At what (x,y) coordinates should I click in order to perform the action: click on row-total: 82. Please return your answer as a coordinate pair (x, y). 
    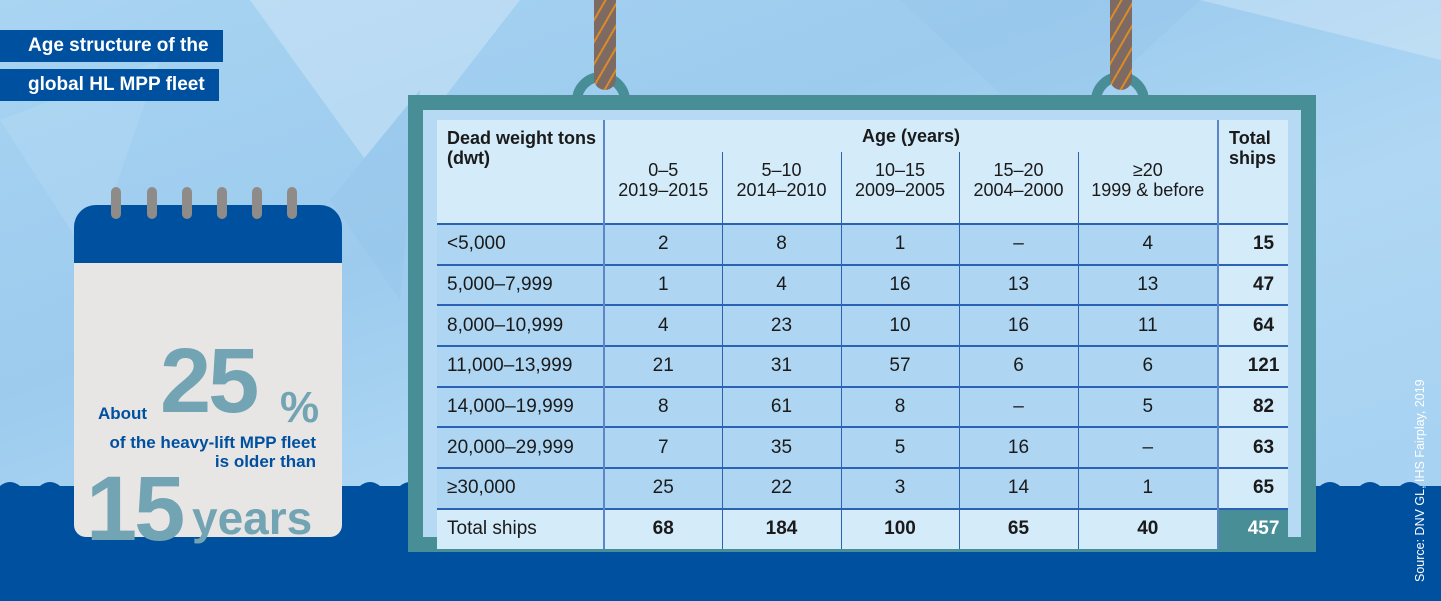
    Looking at the image, I should click on (1253, 406).